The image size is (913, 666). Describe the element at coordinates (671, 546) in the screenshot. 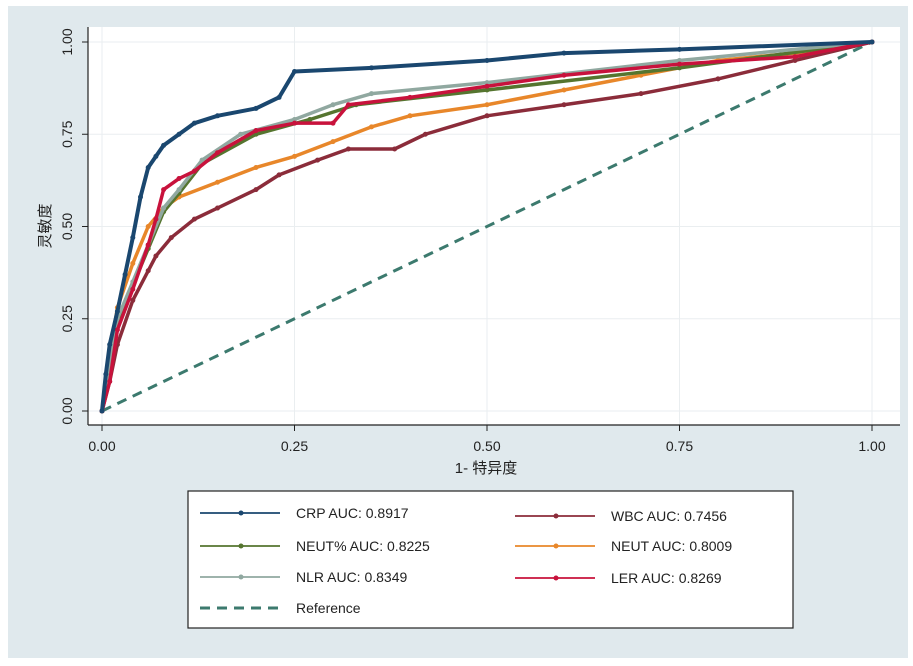

I see `legend-label: NEUT AUC: 0.8009` at that location.